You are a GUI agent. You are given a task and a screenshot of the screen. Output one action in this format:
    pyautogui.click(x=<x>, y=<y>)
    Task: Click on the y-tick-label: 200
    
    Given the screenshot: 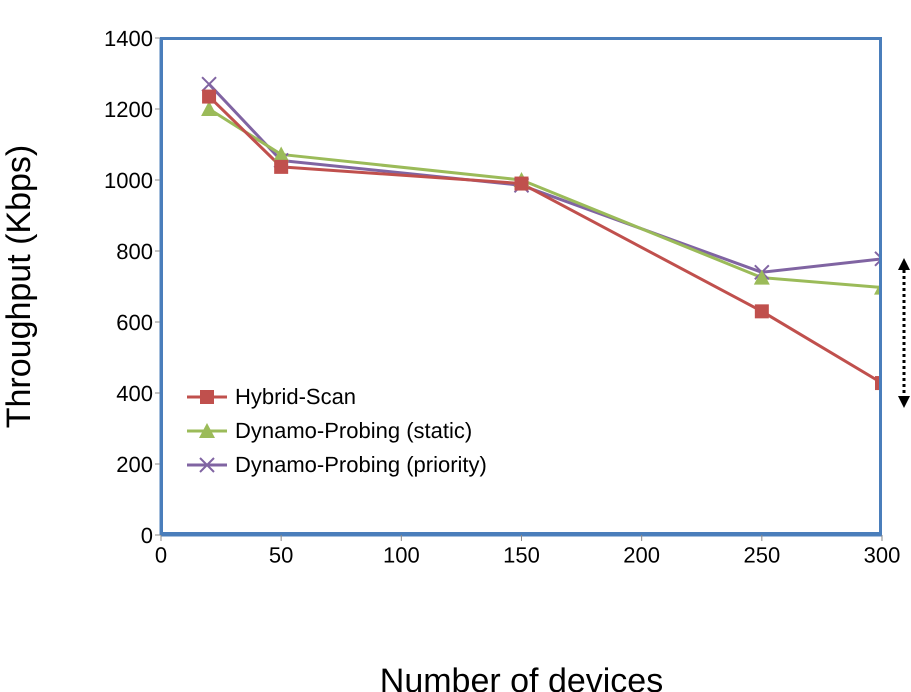 What is the action you would take?
    pyautogui.click(x=134, y=464)
    